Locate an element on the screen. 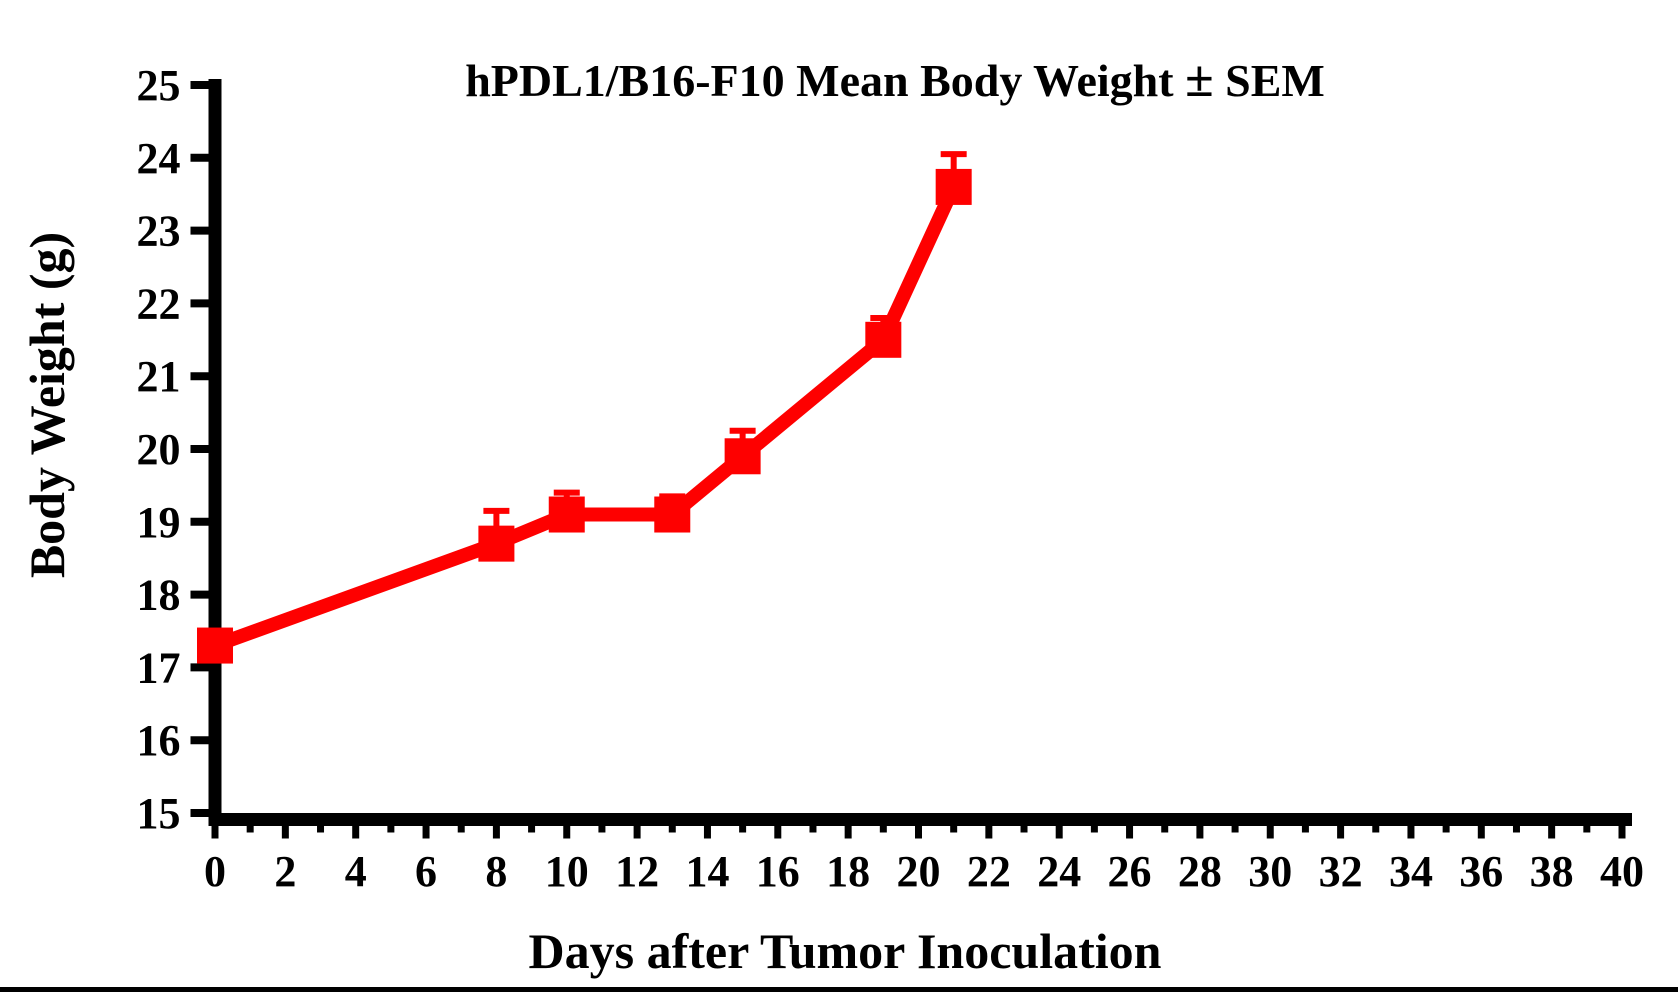 This screenshot has height=994, width=1678. page-bottom-rule is located at coordinates (839, 989).